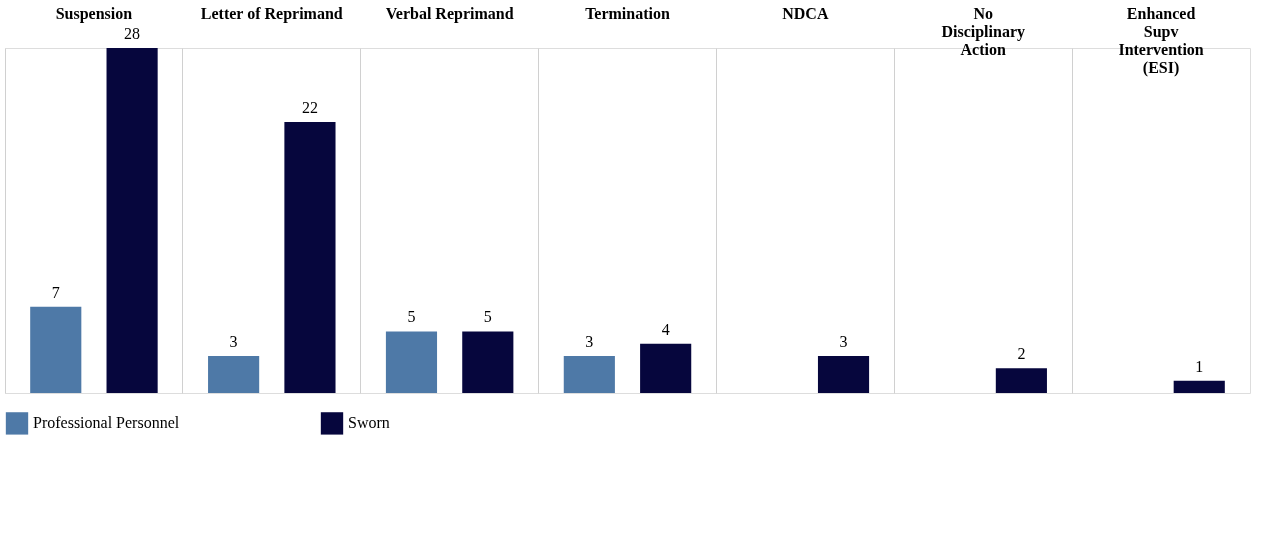 This screenshot has width=1263, height=536. What do you see at coordinates (665, 329) in the screenshot?
I see `data-label: 4` at bounding box center [665, 329].